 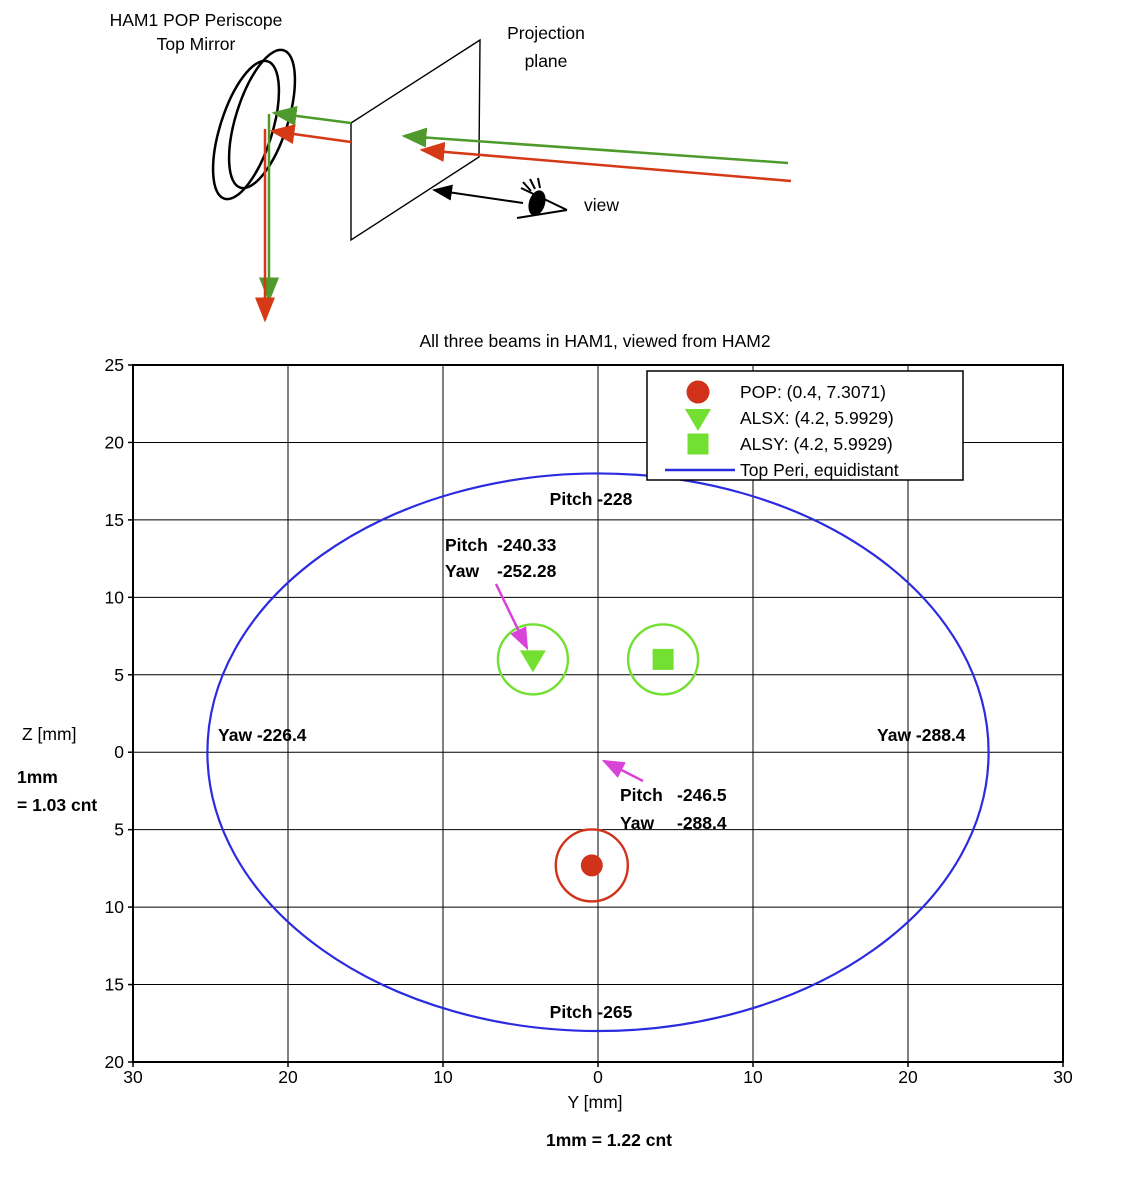 I want to click on pop-halo-circle, so click(x=591, y=865).